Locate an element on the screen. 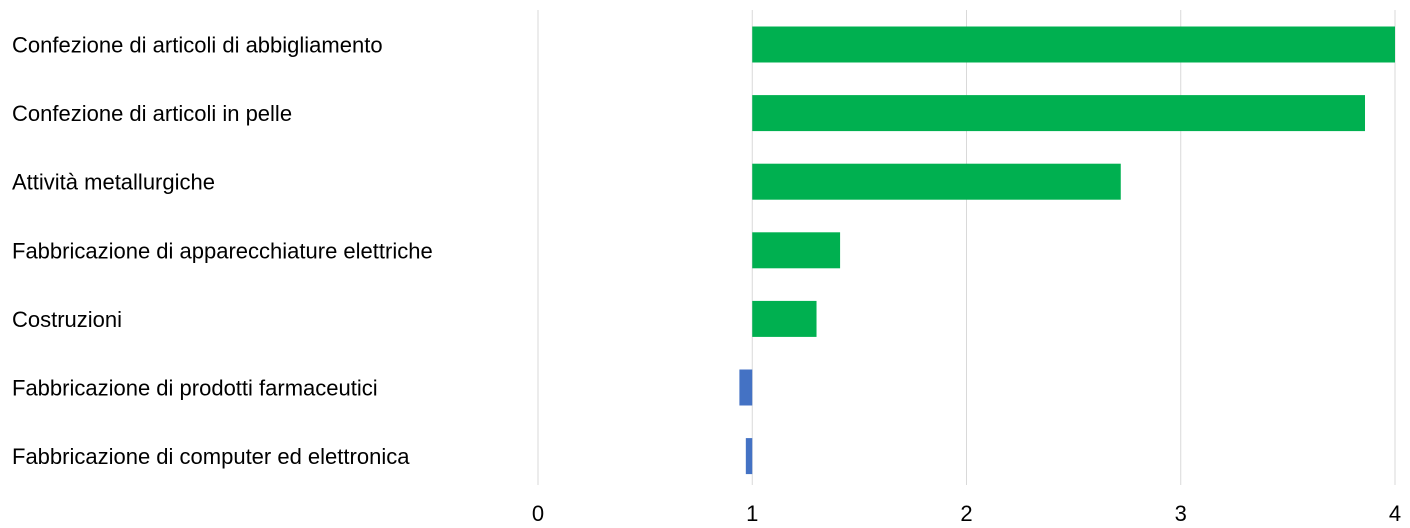 The height and width of the screenshot is (528, 1410). category-label: Fabbricazione di computer ed elettronica is located at coordinates (211, 456).